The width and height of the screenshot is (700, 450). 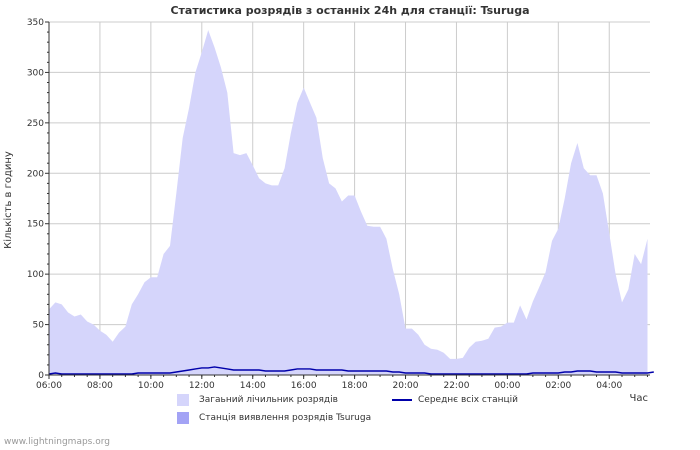 I want to click on legend-average-label: Середнє всіх станцій, so click(x=468, y=400).